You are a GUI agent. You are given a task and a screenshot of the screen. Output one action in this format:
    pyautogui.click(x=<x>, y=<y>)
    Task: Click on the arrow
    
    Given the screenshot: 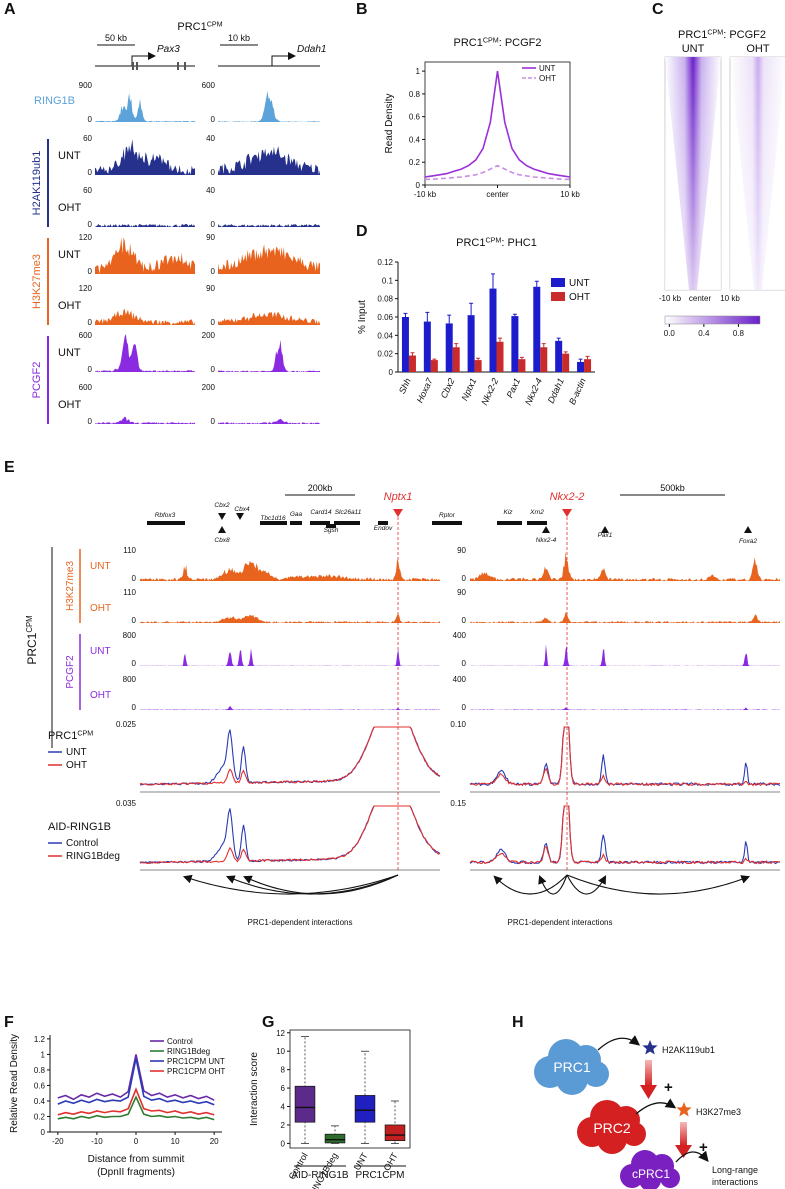 What is the action you would take?
    pyautogui.click(x=683, y=1151)
    